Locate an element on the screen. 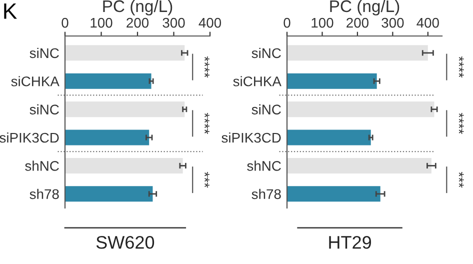 The height and width of the screenshot is (264, 473). chart-title: K is located at coordinates (10, 11).